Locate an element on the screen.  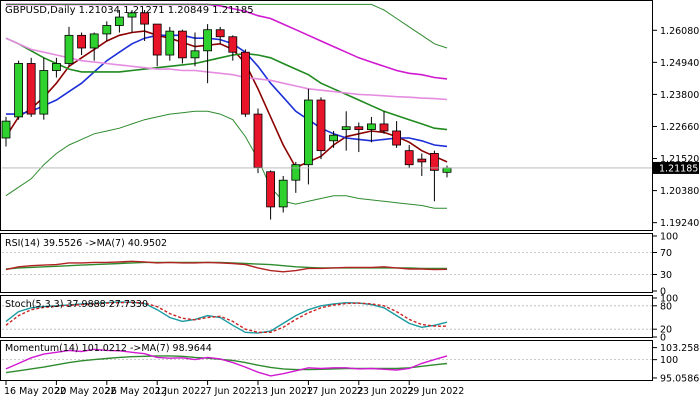
price-axis-label: 1.23800 is located at coordinates (679, 95).